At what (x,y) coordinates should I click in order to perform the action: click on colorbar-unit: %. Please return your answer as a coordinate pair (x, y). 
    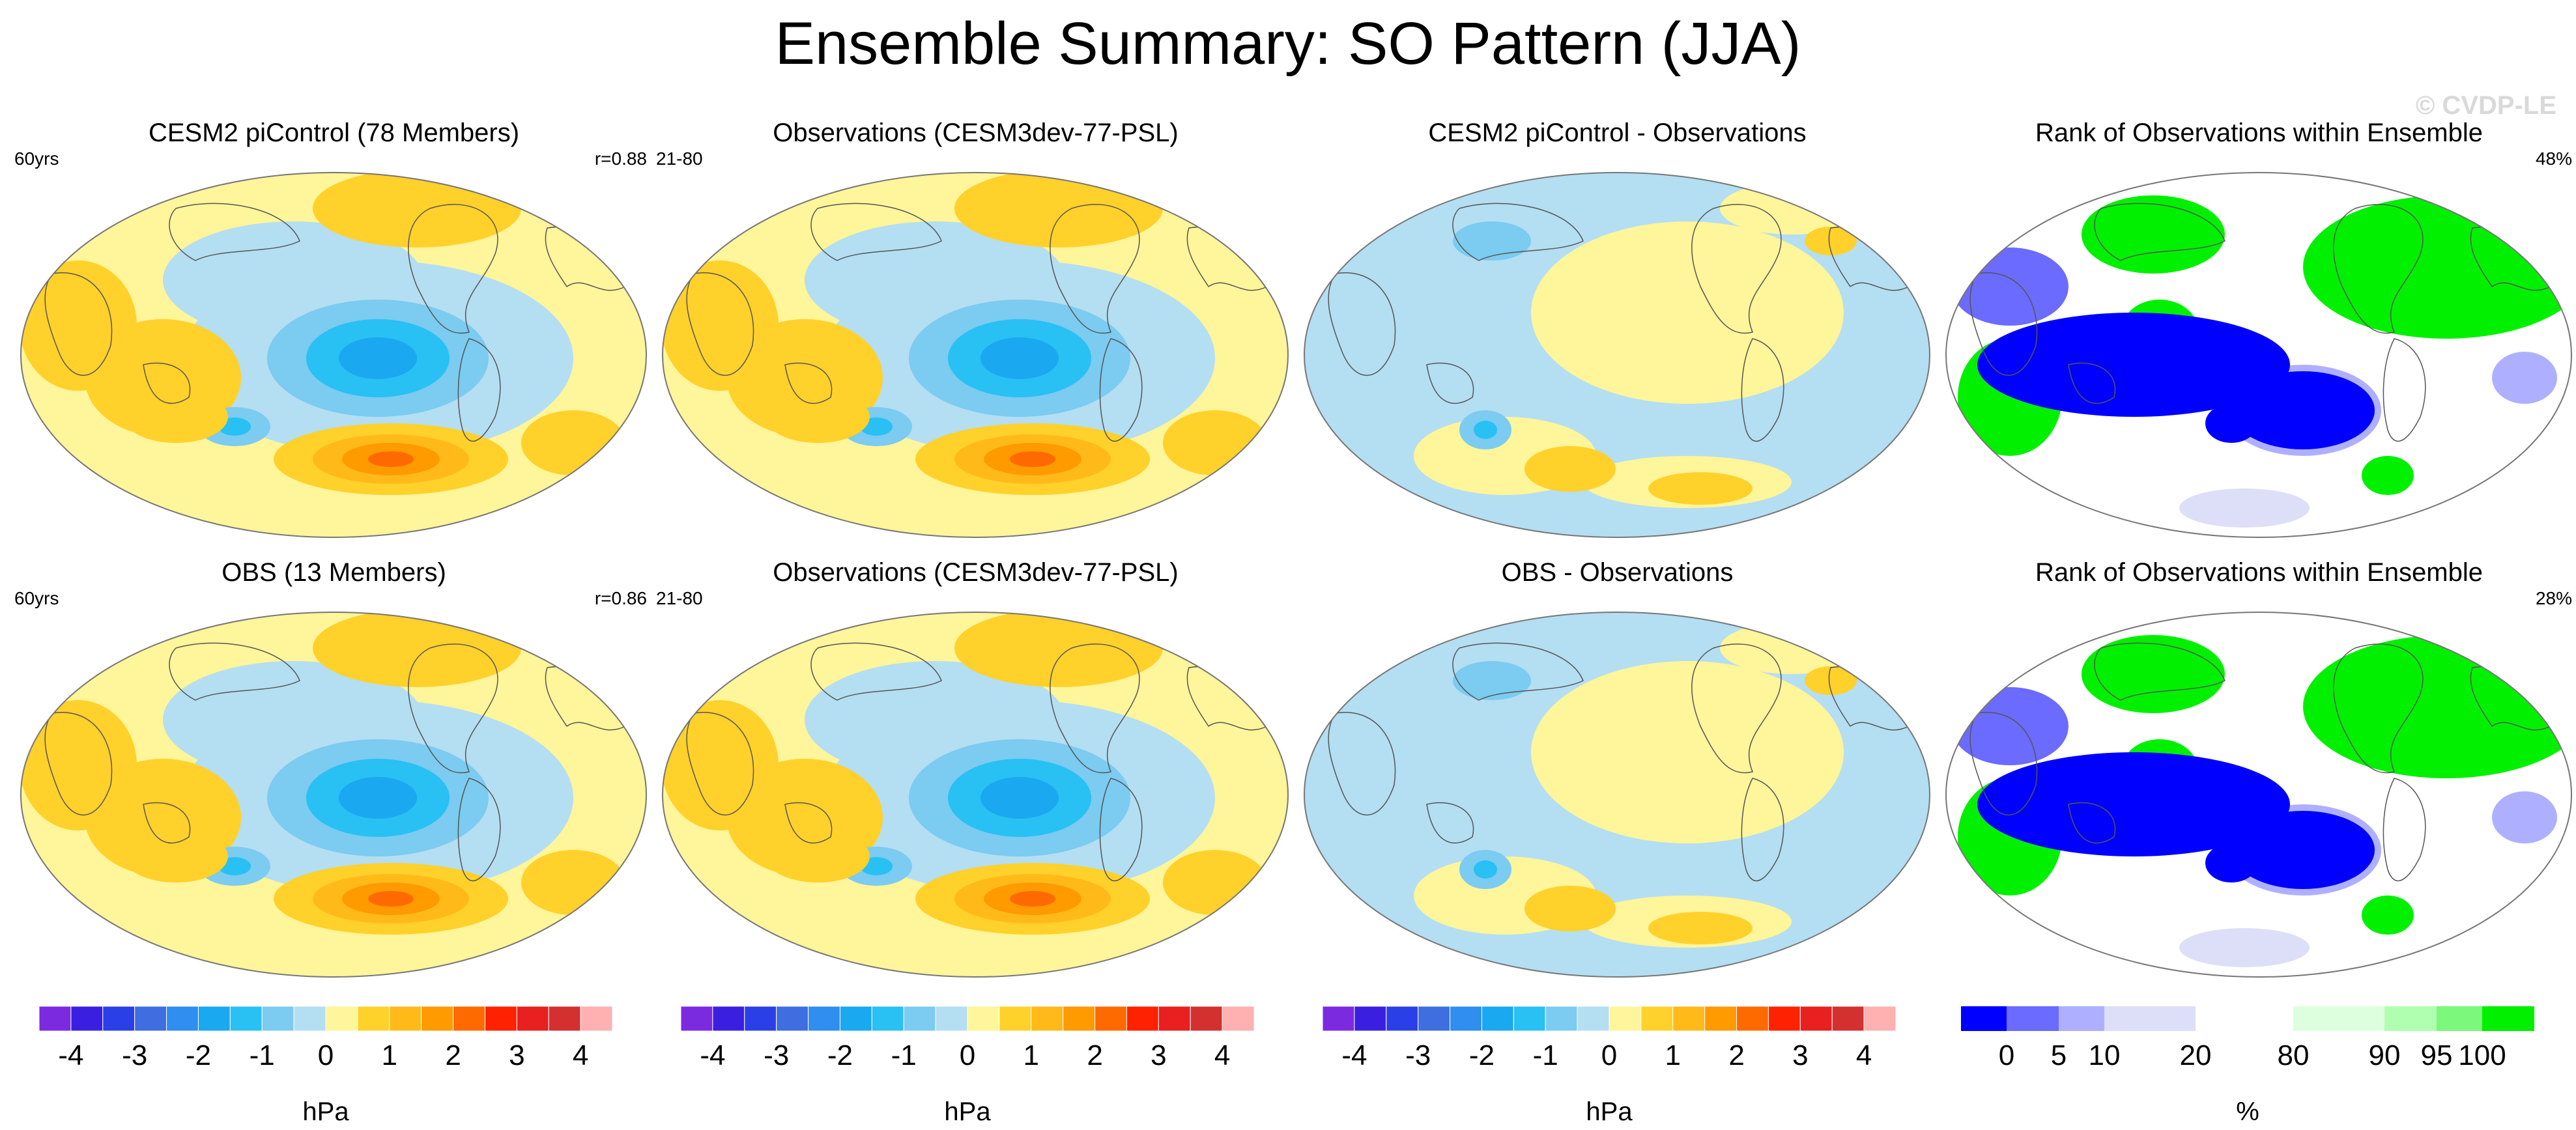
    Looking at the image, I should click on (2247, 1111).